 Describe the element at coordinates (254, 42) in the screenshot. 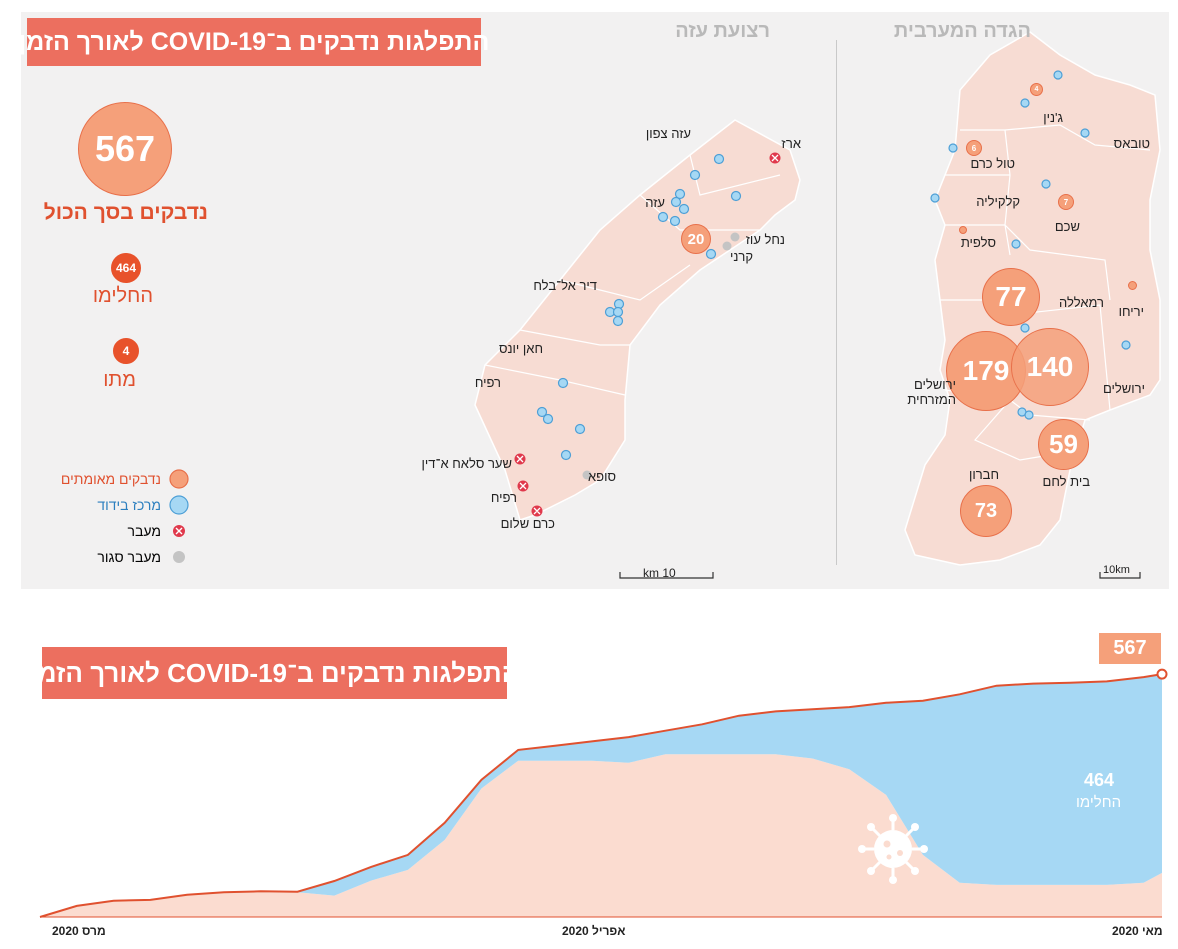

I see `map-title-banner: התפלגות נדבקים ב־COVID-19 לאורך הזמן` at that location.